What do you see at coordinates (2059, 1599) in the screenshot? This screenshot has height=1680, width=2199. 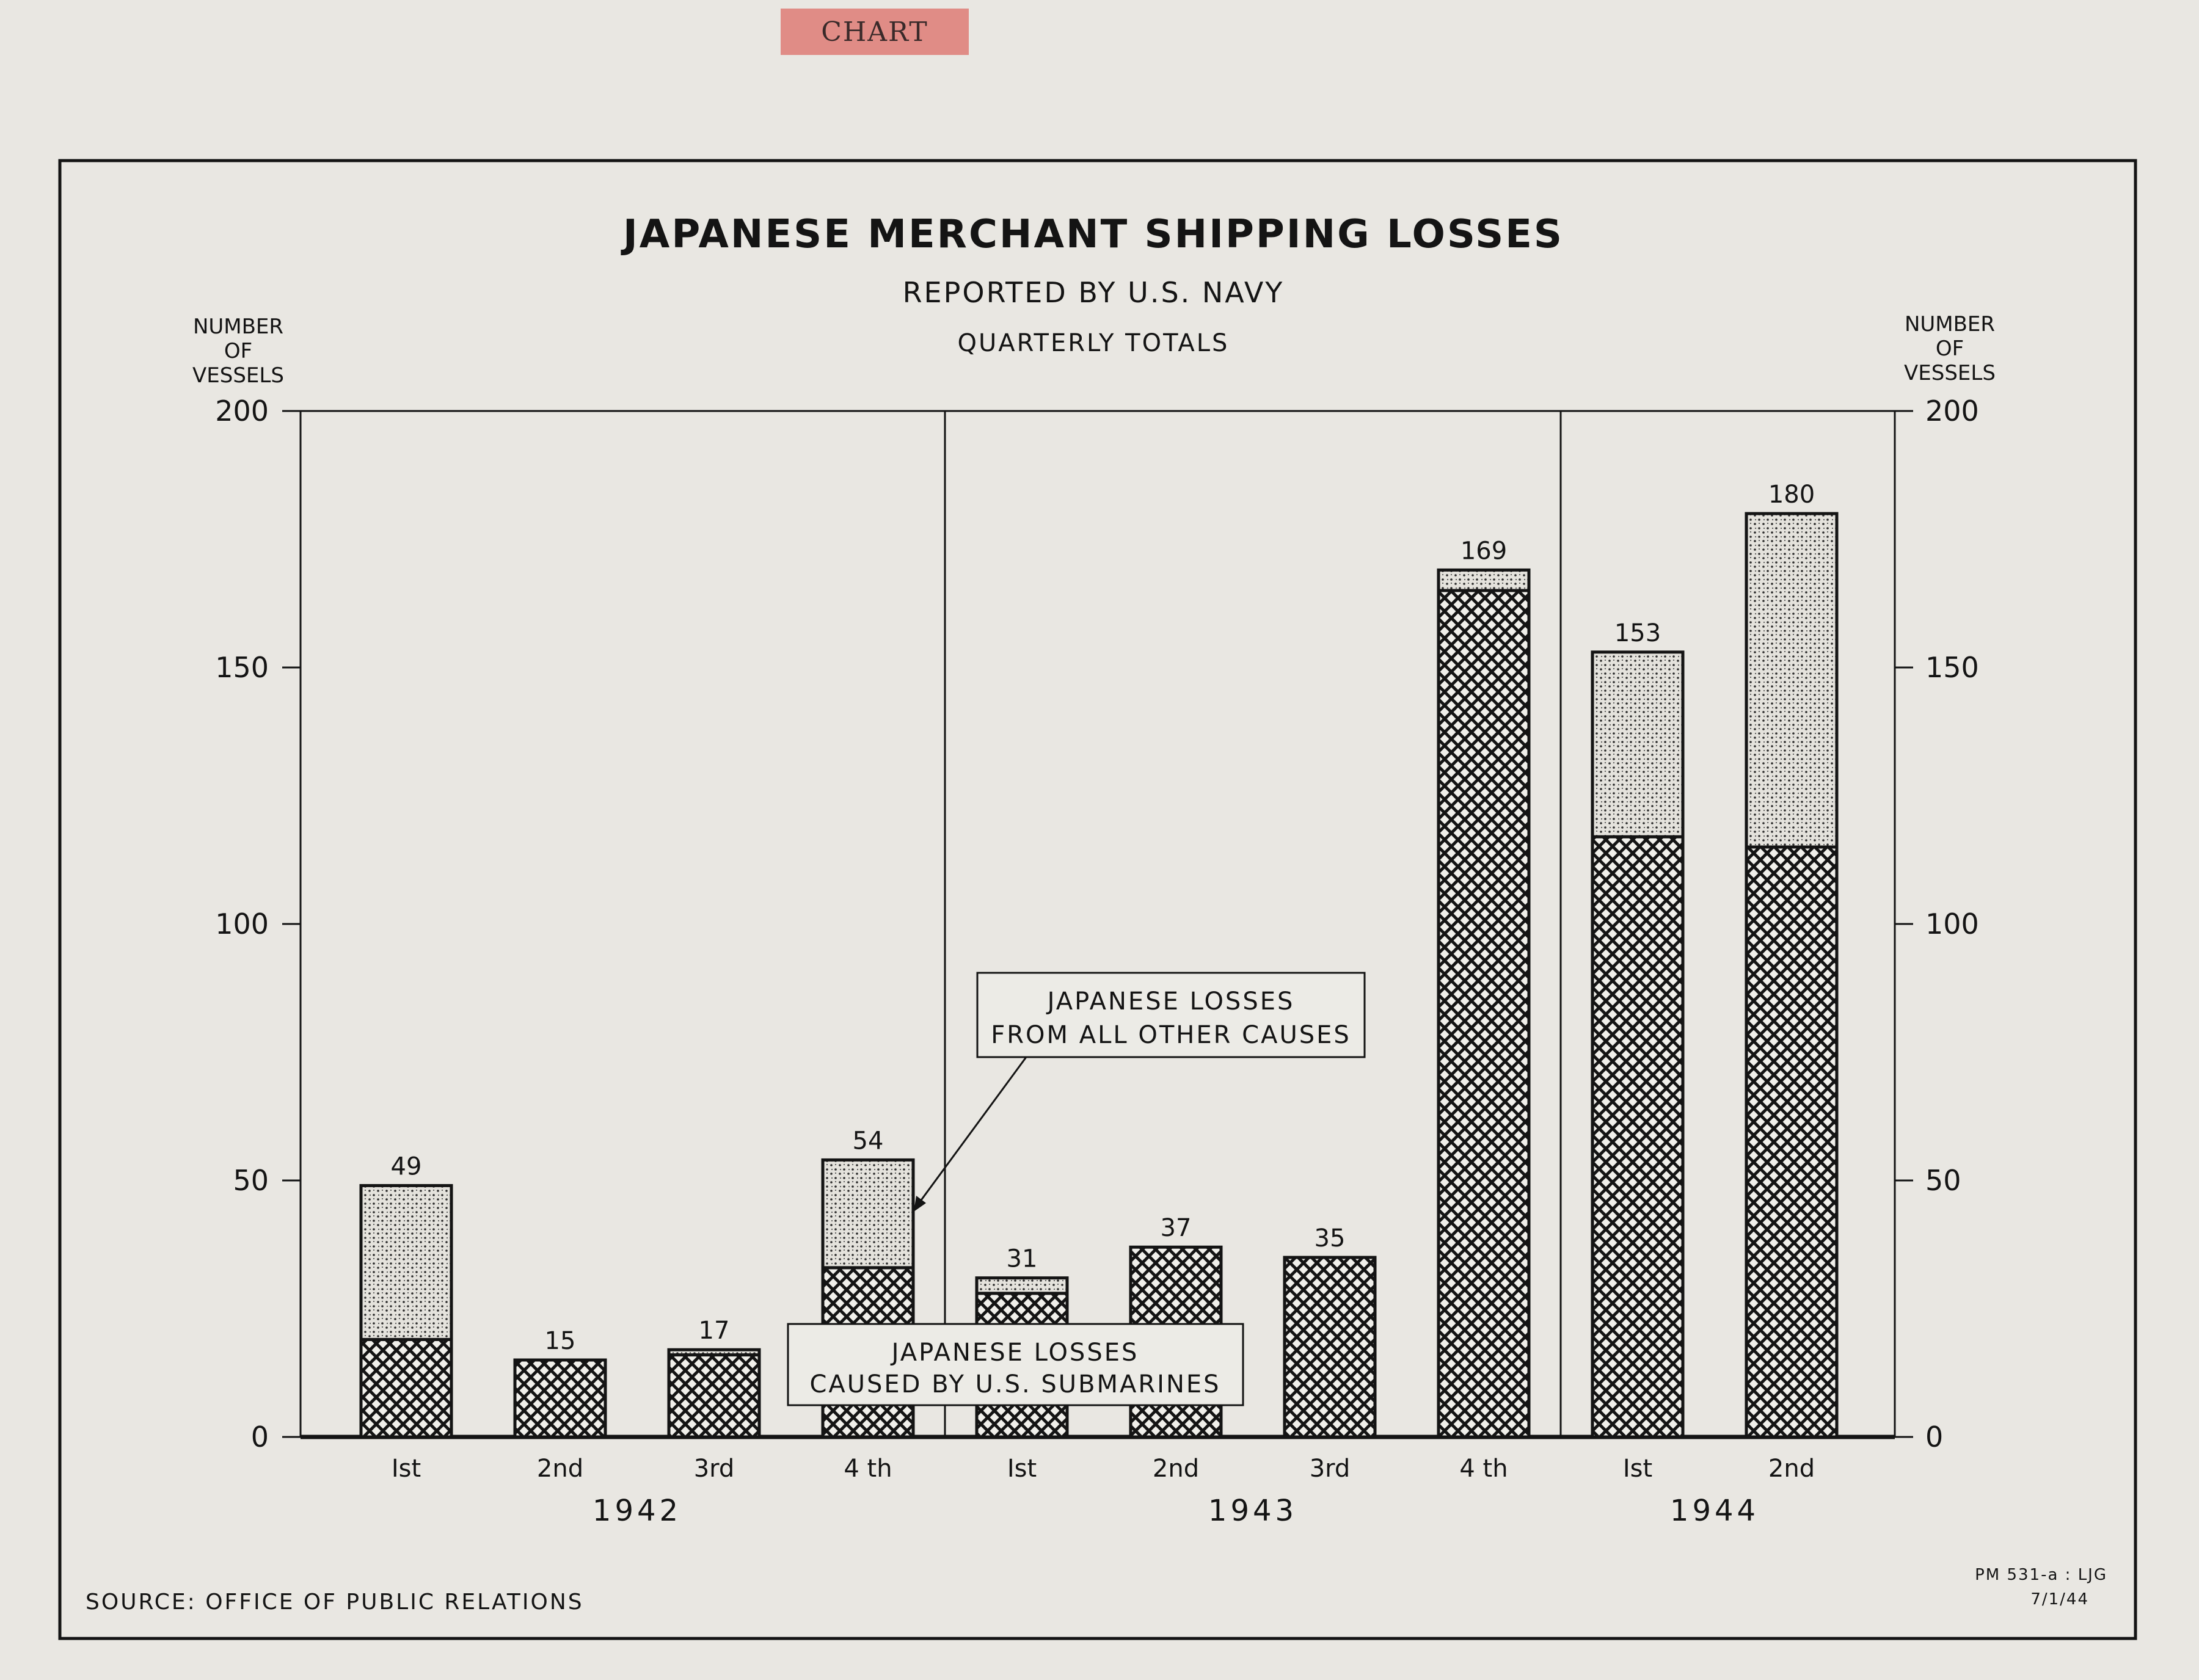 I see `reference-date: 7/1/44` at bounding box center [2059, 1599].